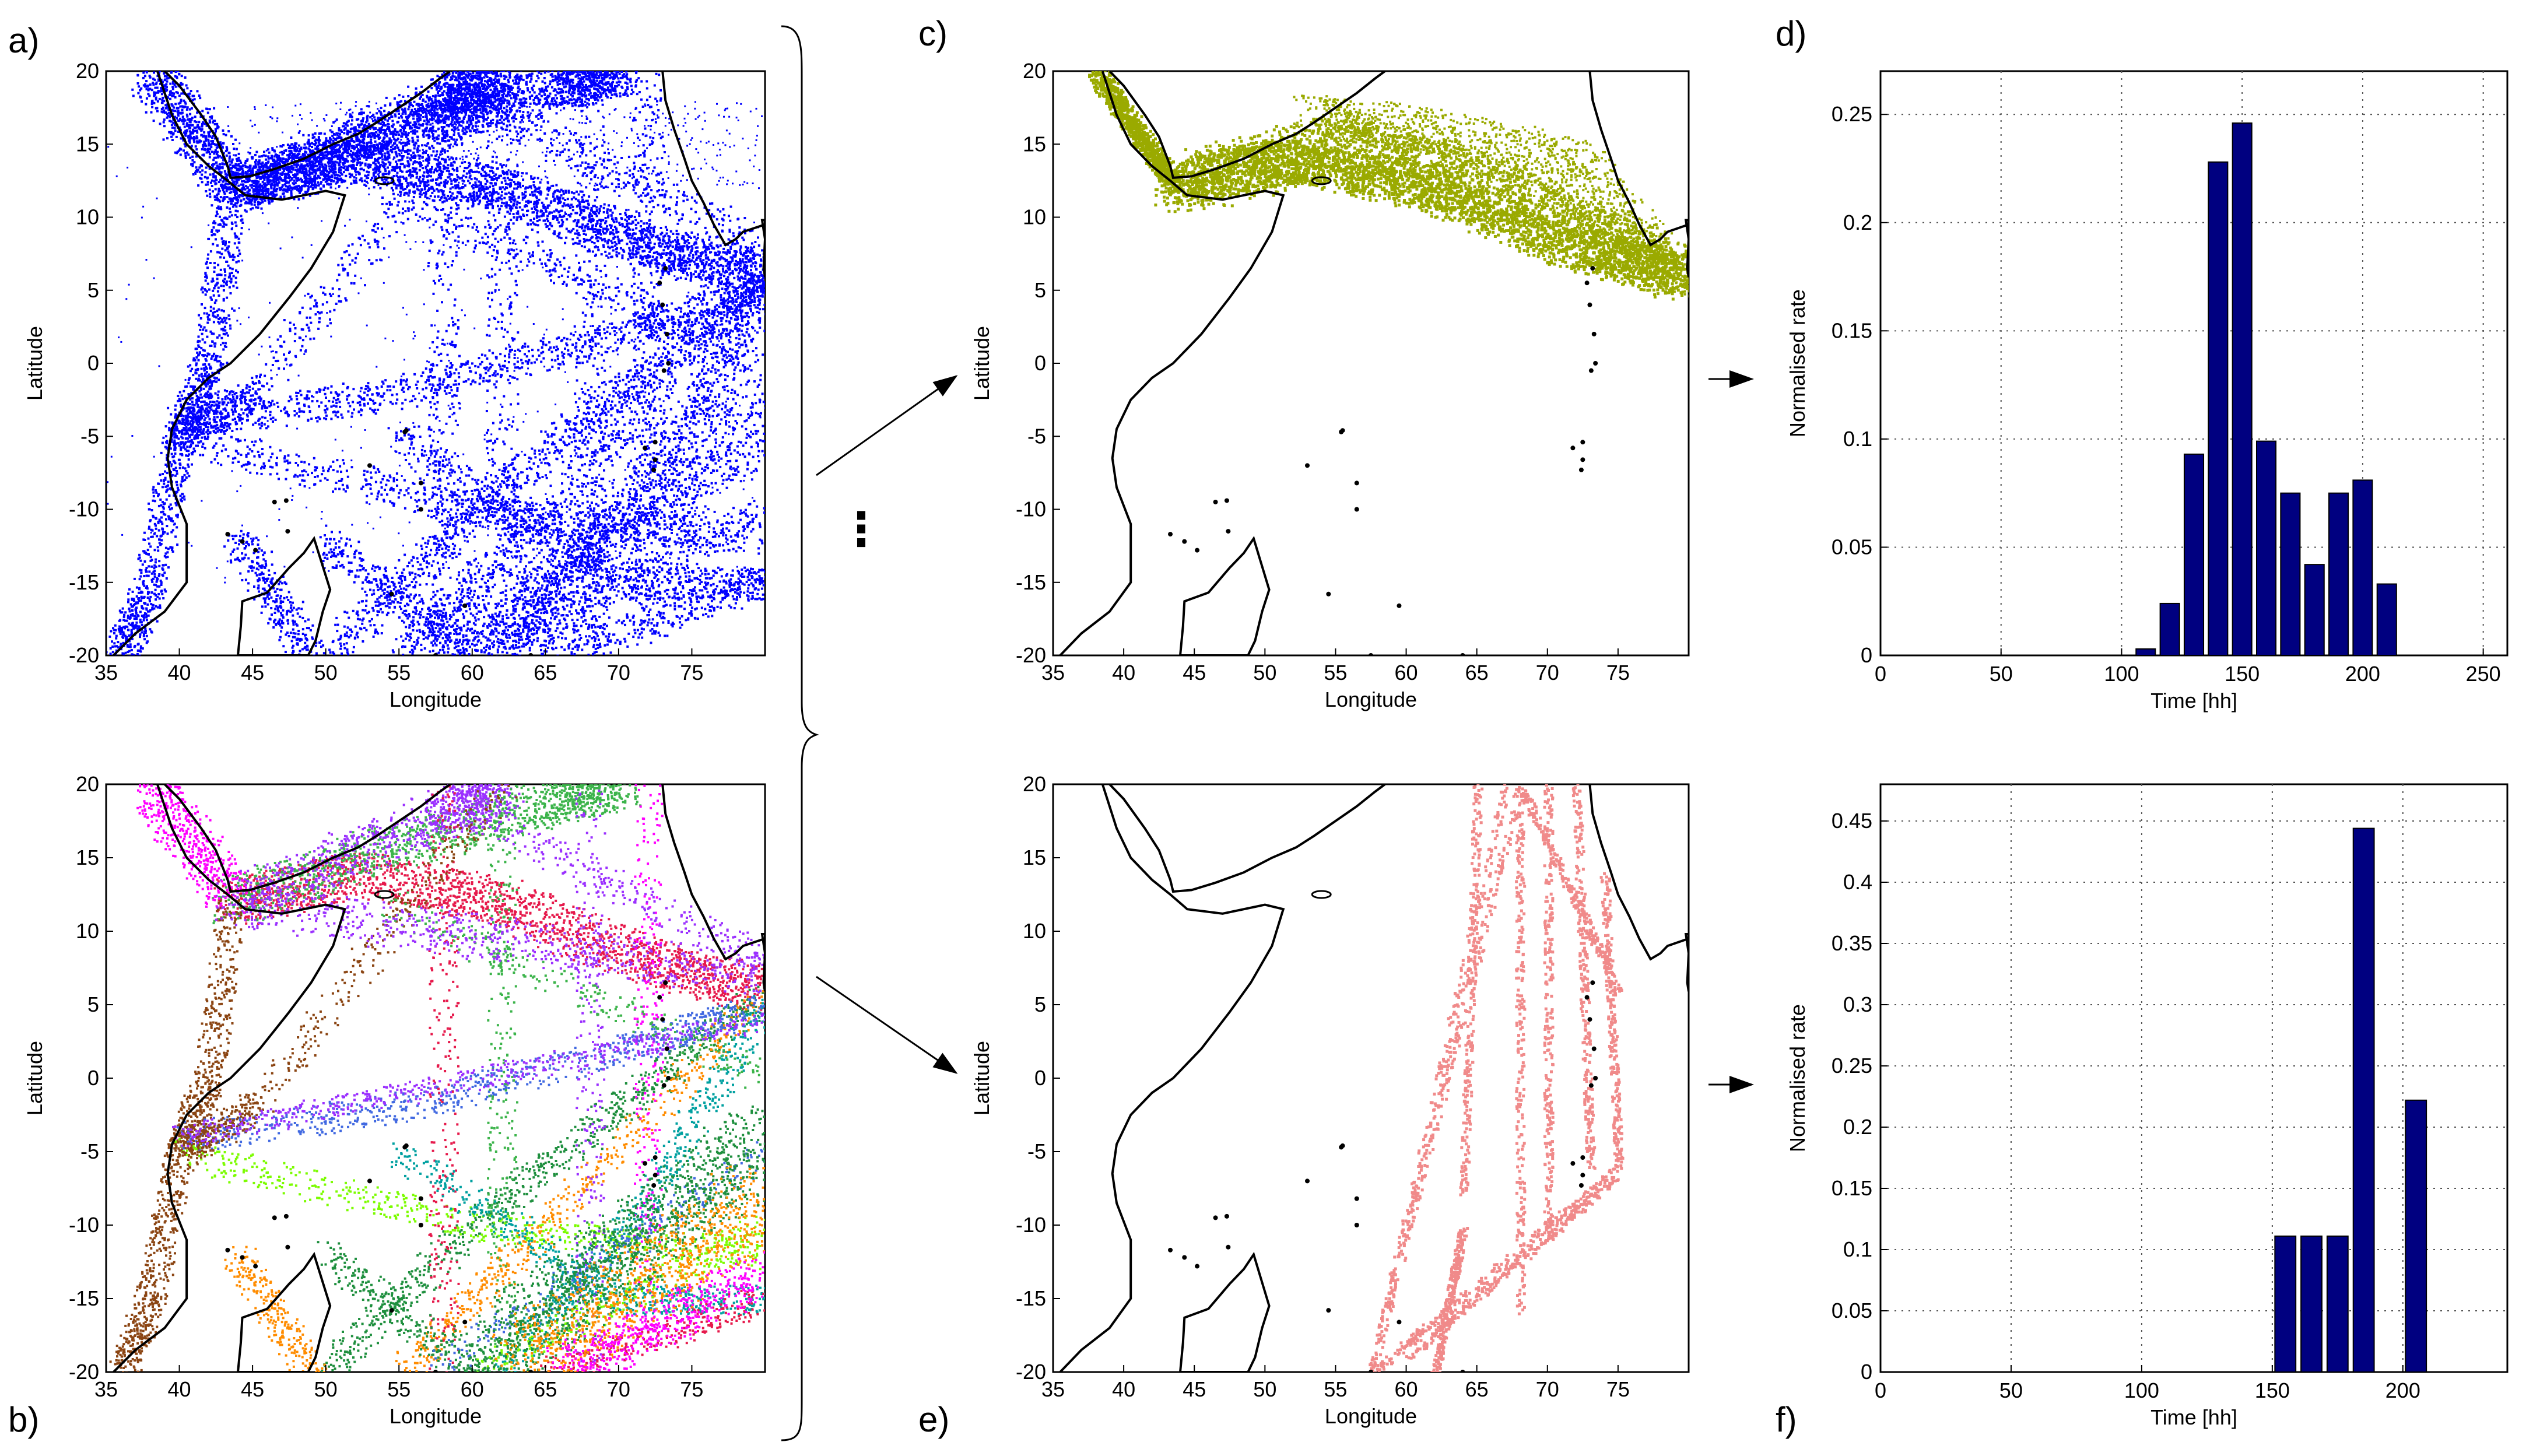 This screenshot has width=2526, height=1456. What do you see at coordinates (23, 40) in the screenshot?
I see `panel-label-a: a)` at bounding box center [23, 40].